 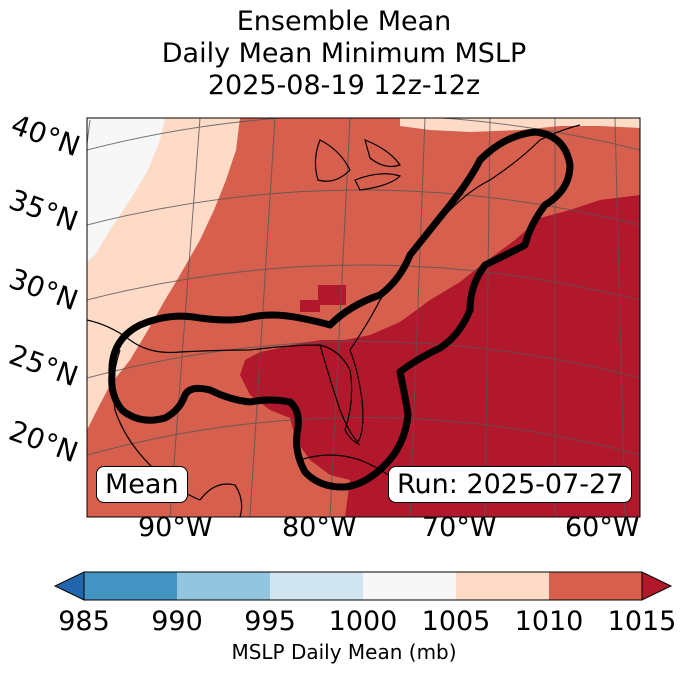 I want to click on colorbar-tick: 990, so click(x=177, y=621).